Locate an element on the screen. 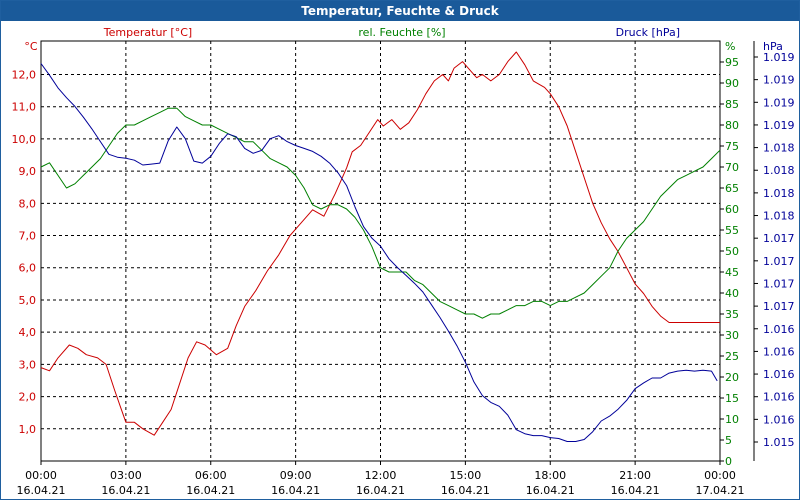 The height and width of the screenshot is (500, 800). humidity-unit-label: % is located at coordinates (730, 46).